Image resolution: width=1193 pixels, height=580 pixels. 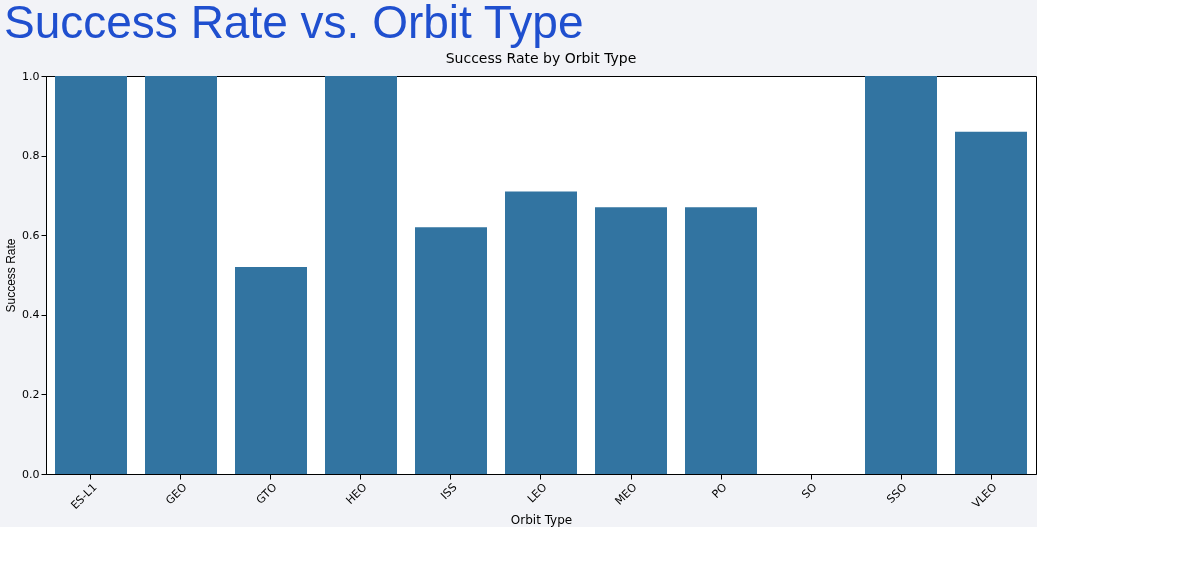 I want to click on x-axis-title: Orbit Type, so click(x=541, y=520).